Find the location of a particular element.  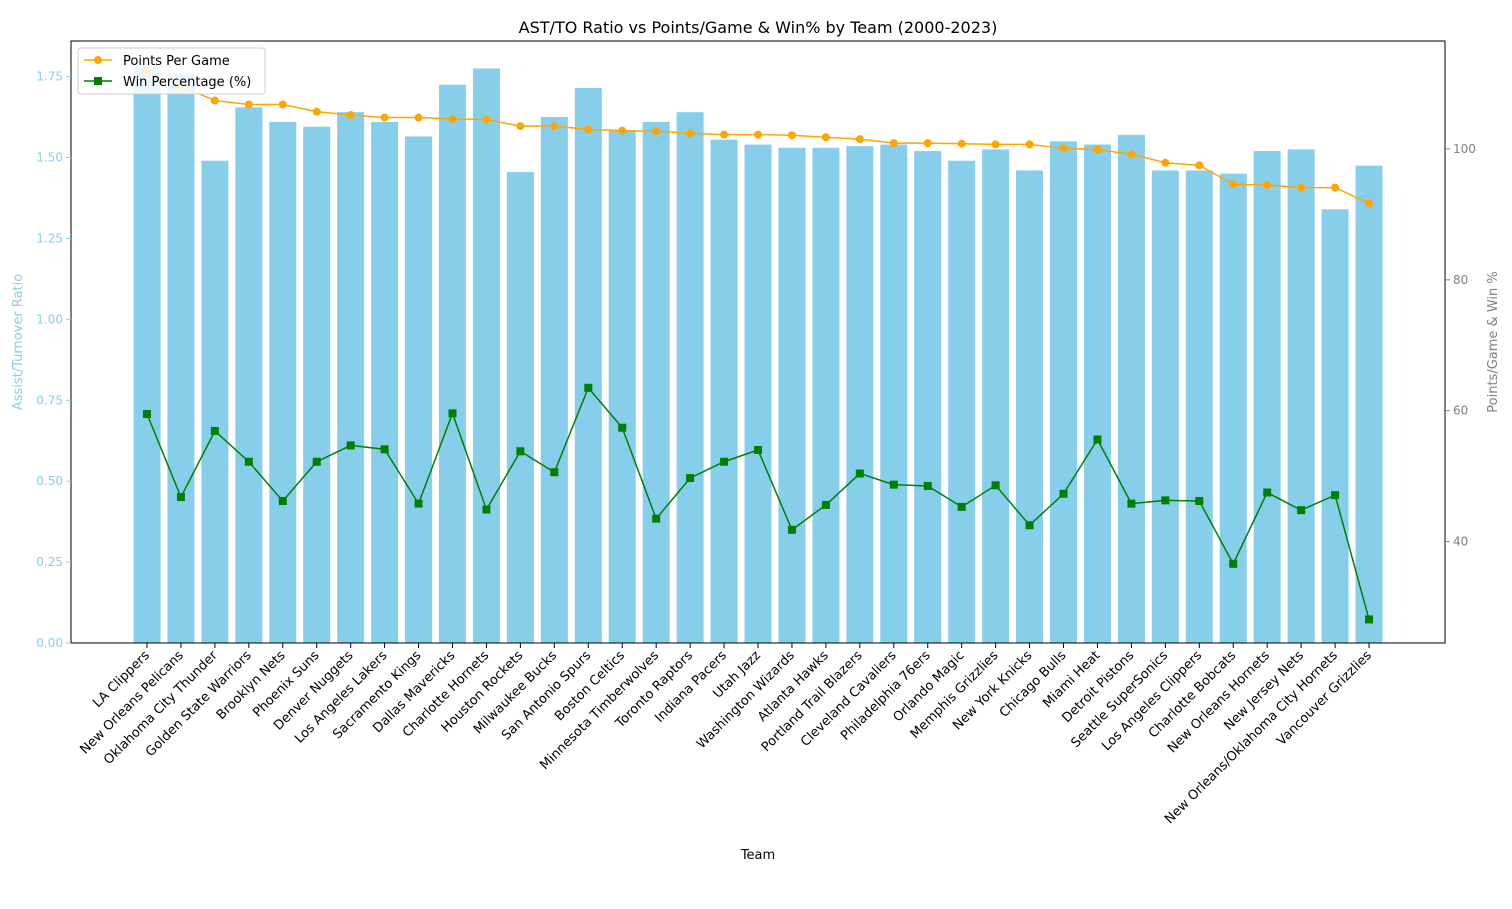

left-y-axis-label: Assist/Turnover Ratio is located at coordinates (18, 342).